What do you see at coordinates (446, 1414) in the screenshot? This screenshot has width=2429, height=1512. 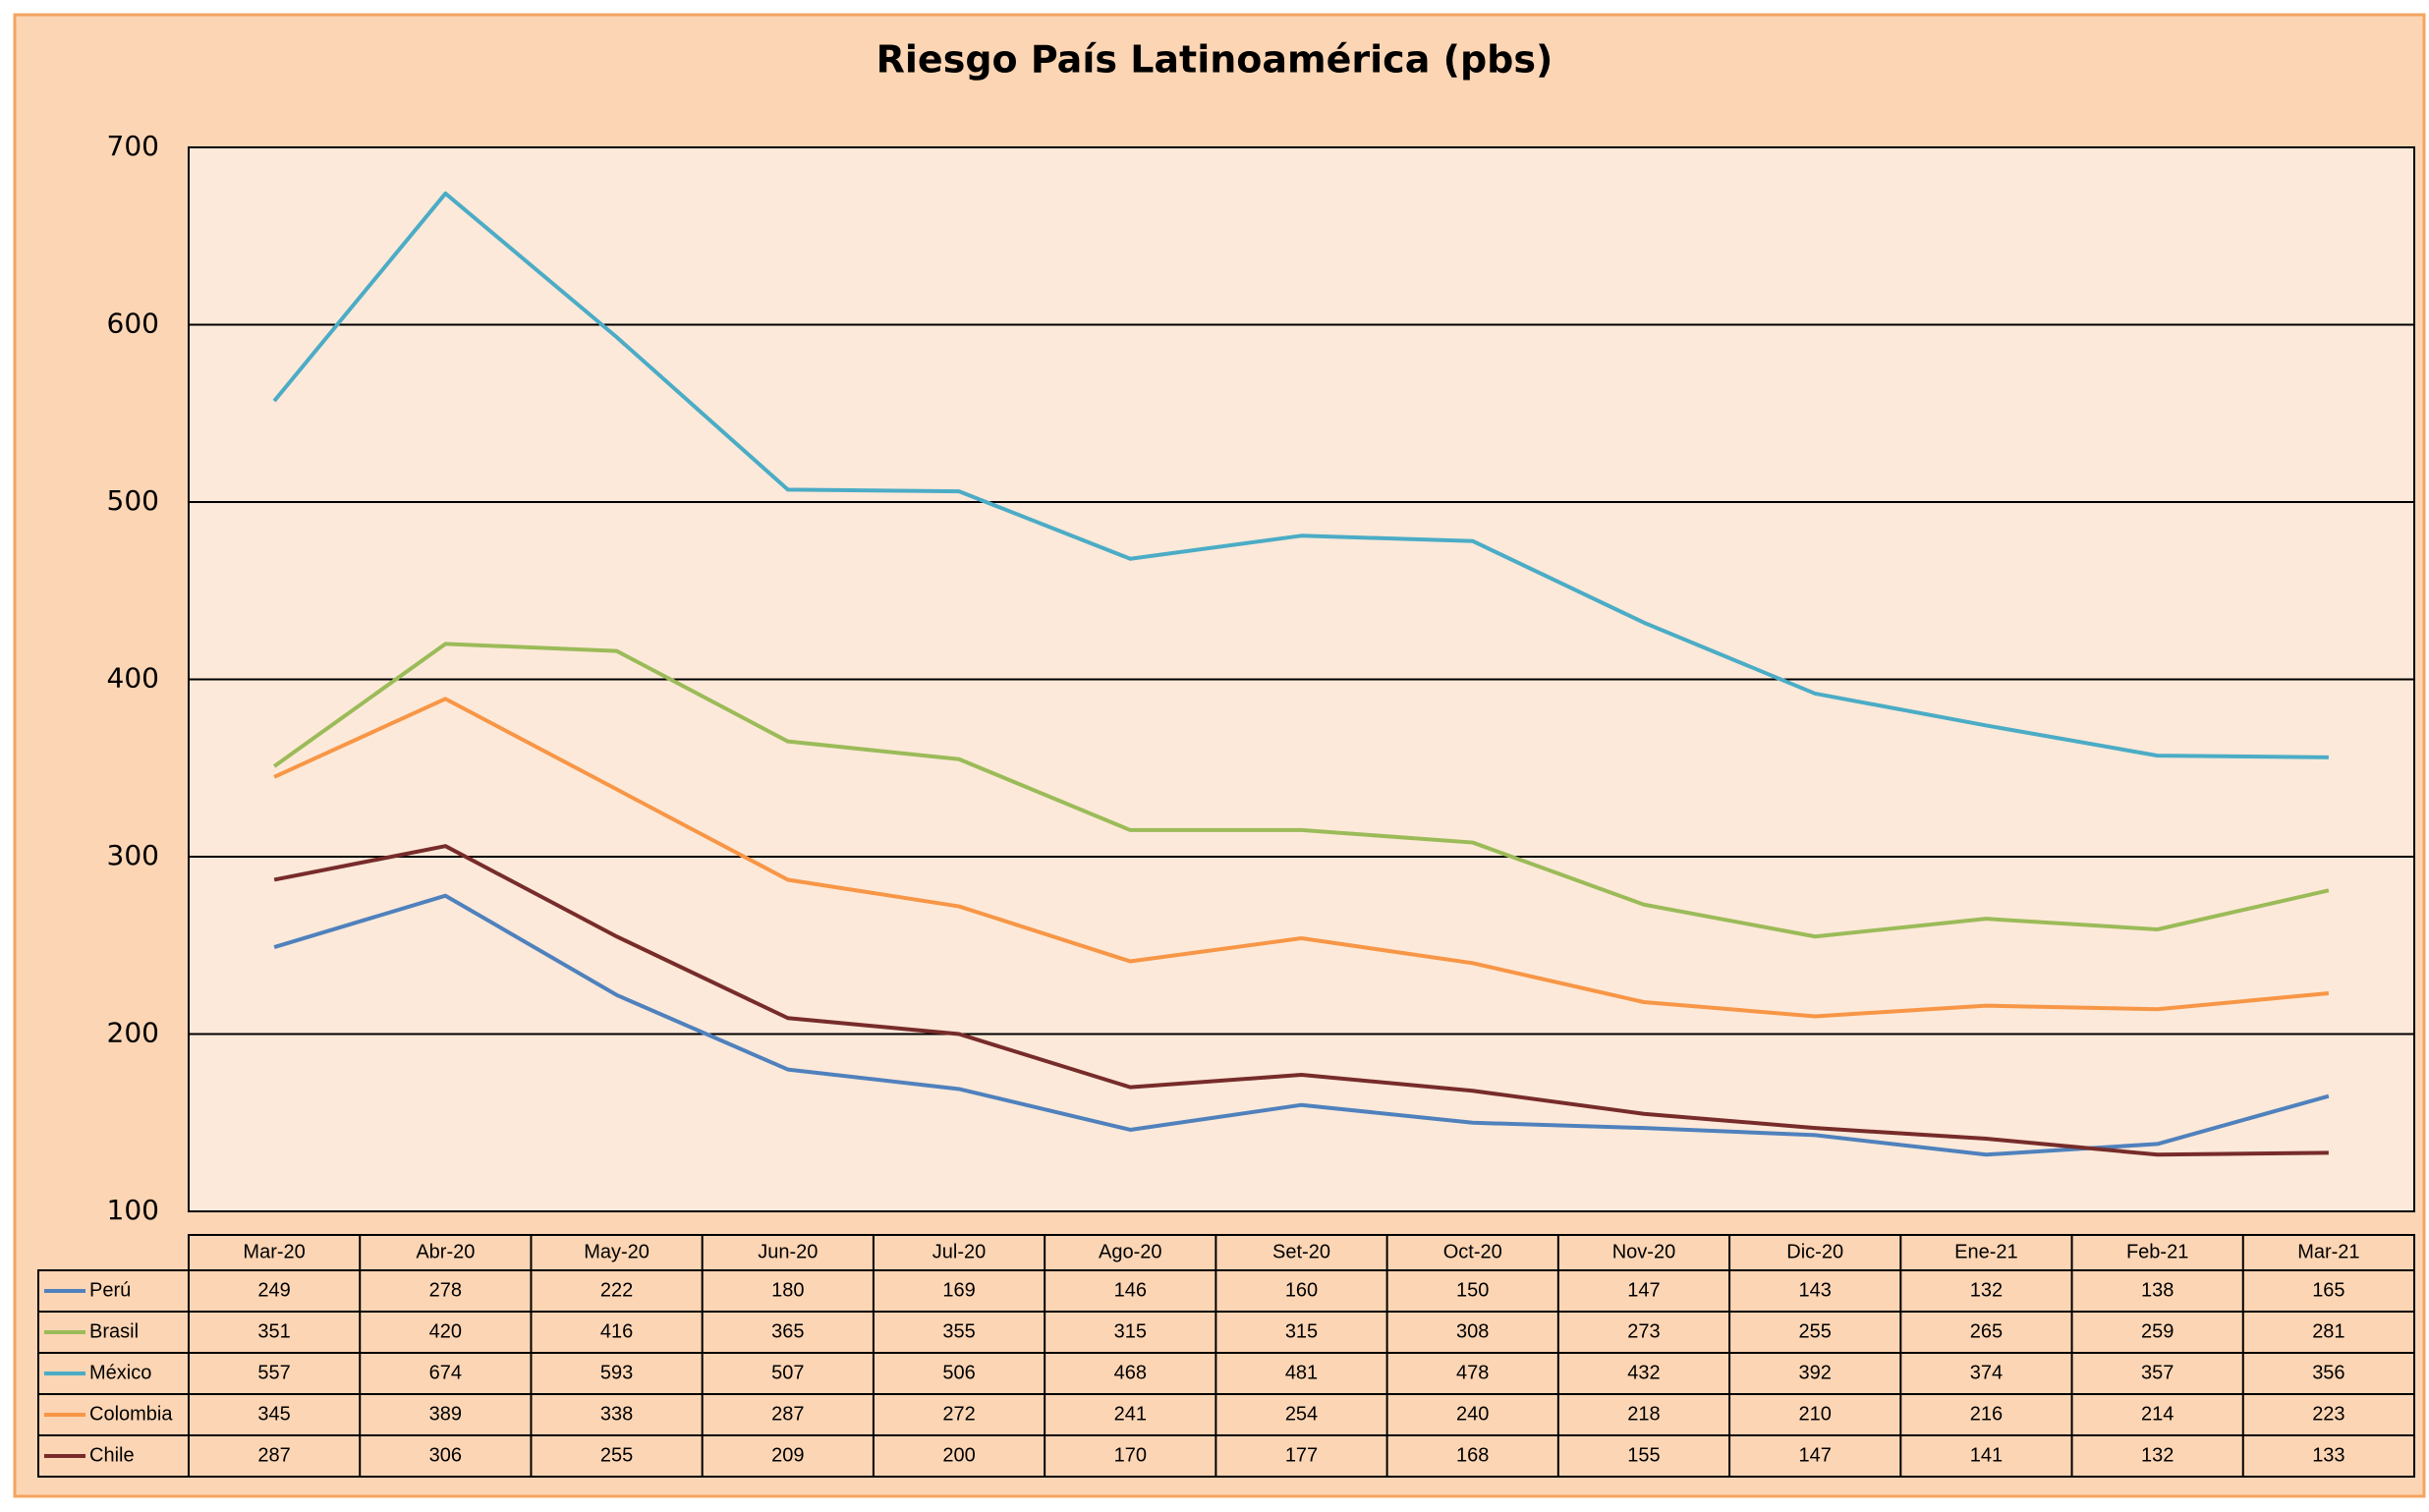 I see `table-value: 389` at bounding box center [446, 1414].